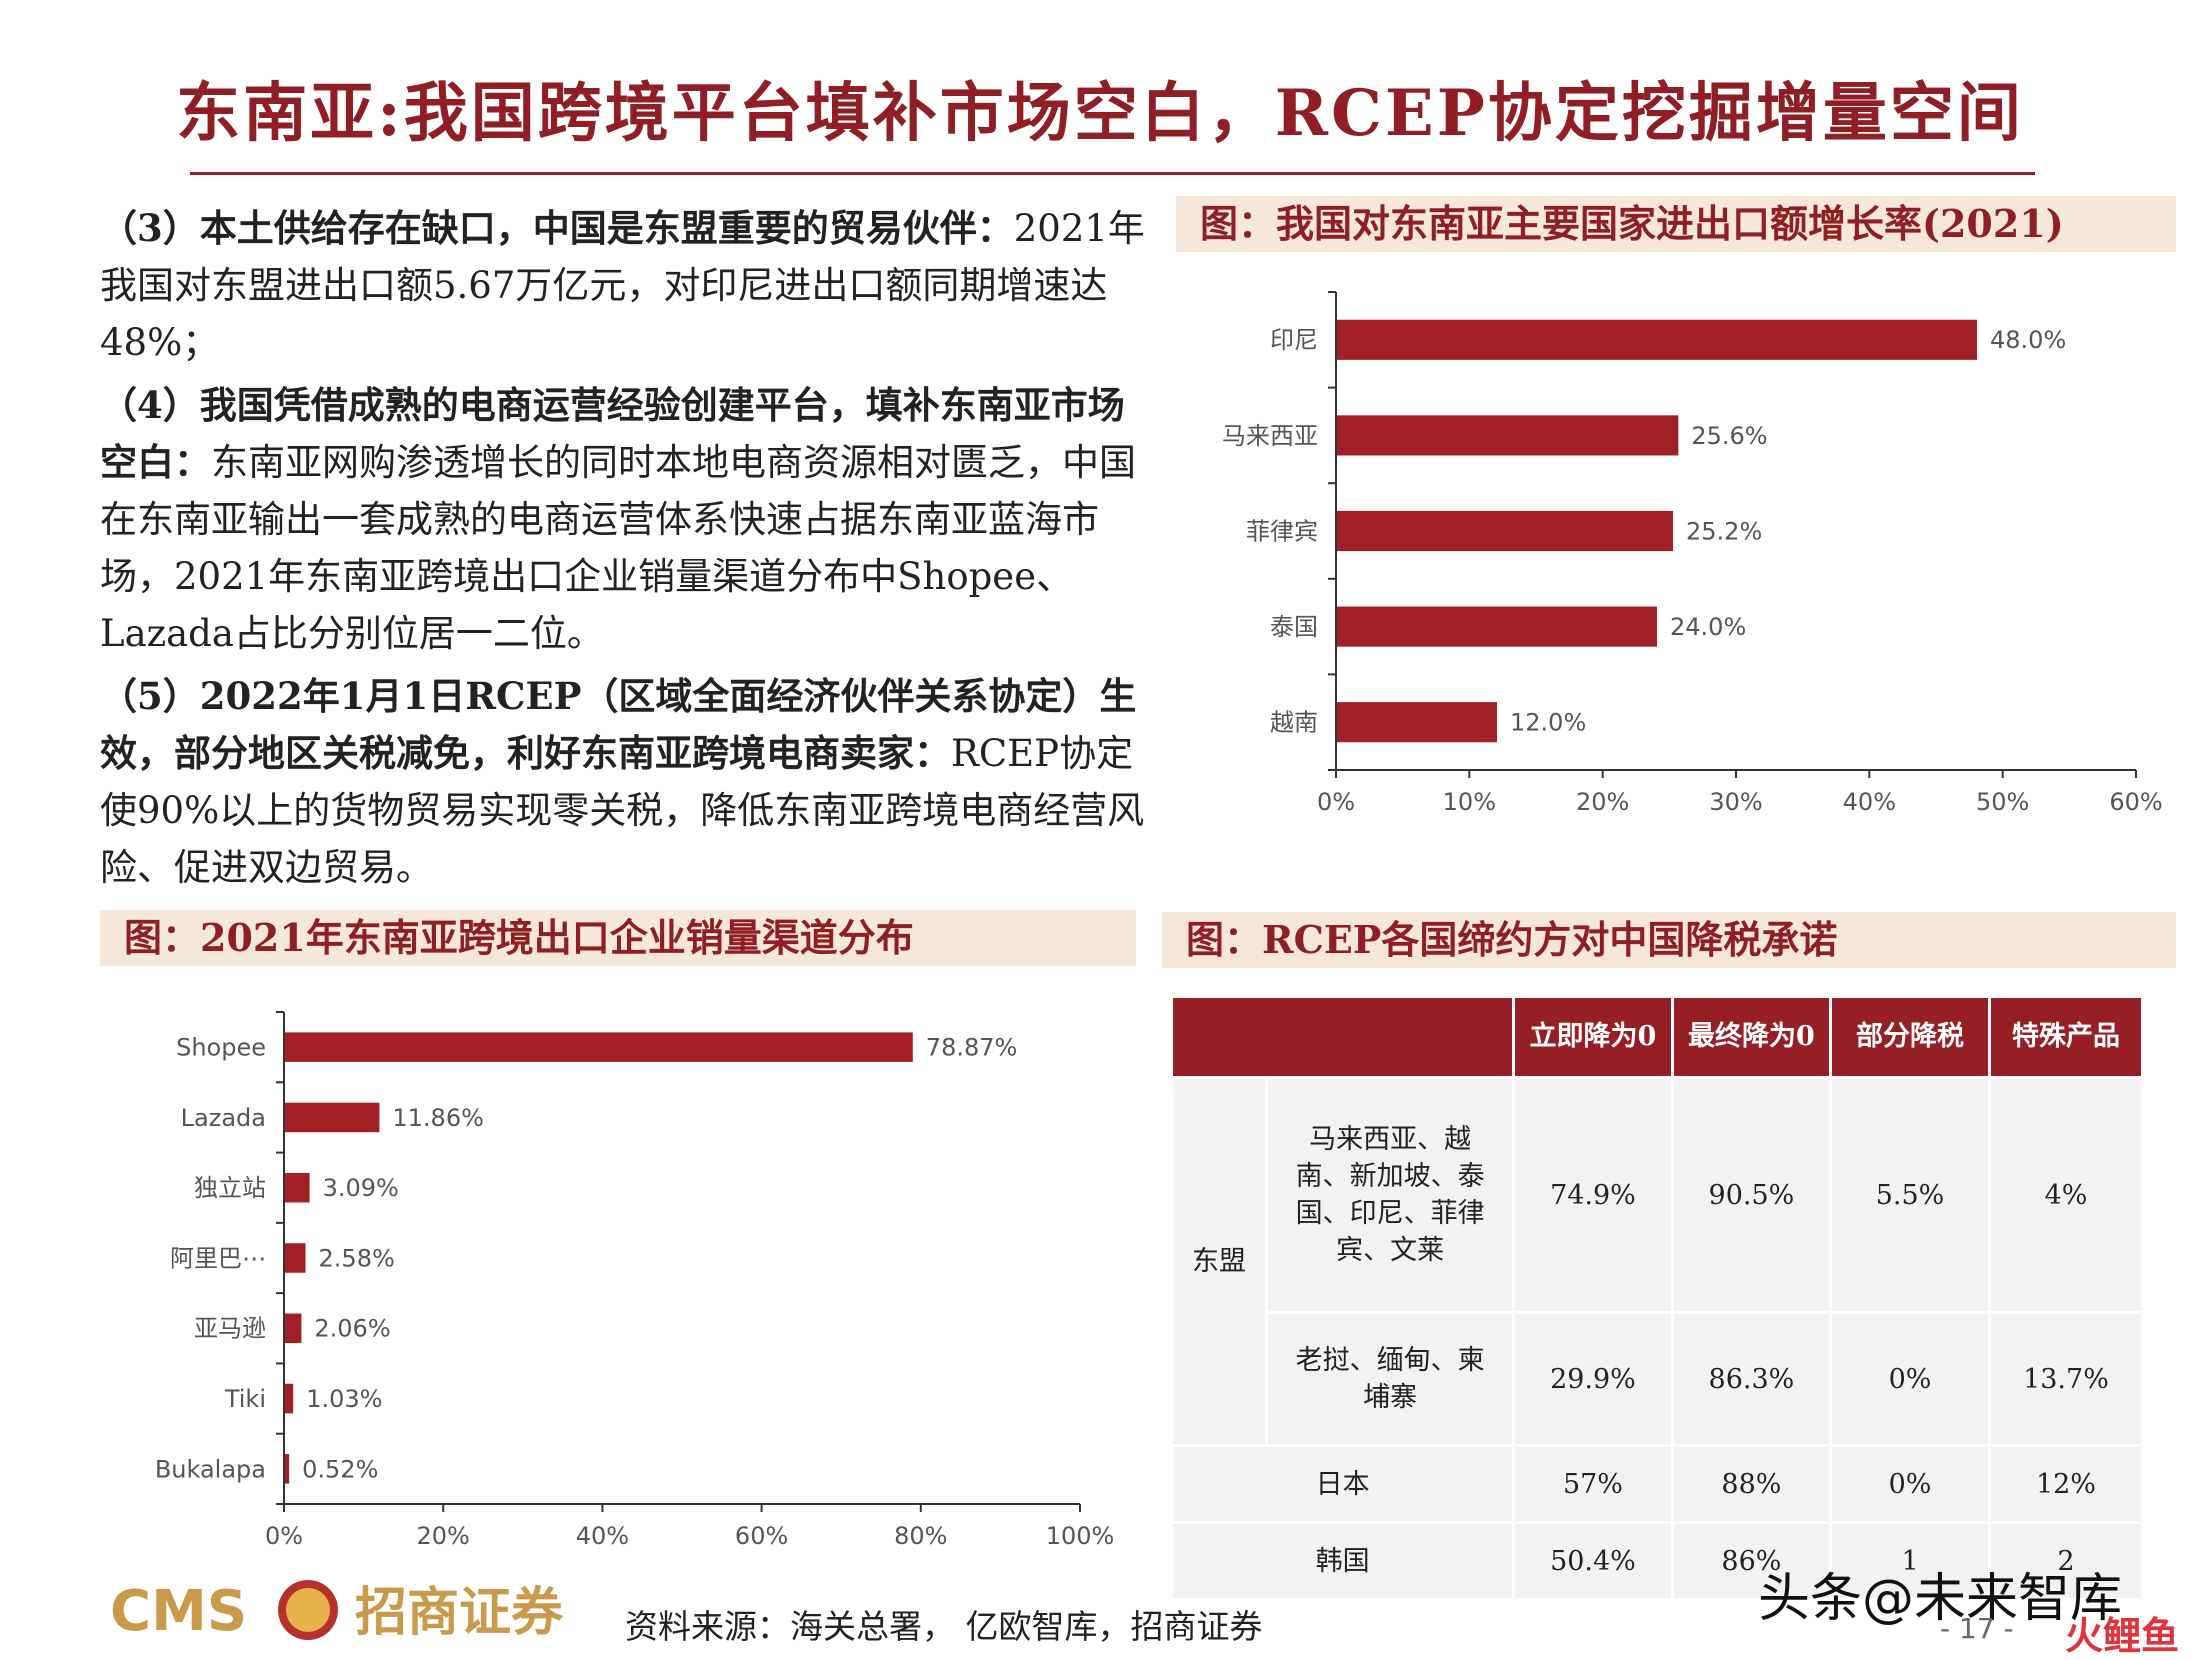 Image resolution: width=2200 pixels, height=1660 pixels. What do you see at coordinates (1343, 1484) in the screenshot?
I see `country-cell: 日本` at bounding box center [1343, 1484].